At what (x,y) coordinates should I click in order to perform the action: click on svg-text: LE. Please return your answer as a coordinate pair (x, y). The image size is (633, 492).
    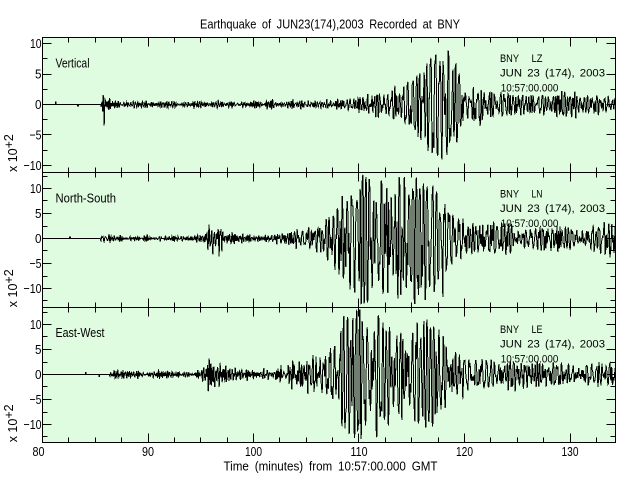
    Looking at the image, I should click on (537, 330).